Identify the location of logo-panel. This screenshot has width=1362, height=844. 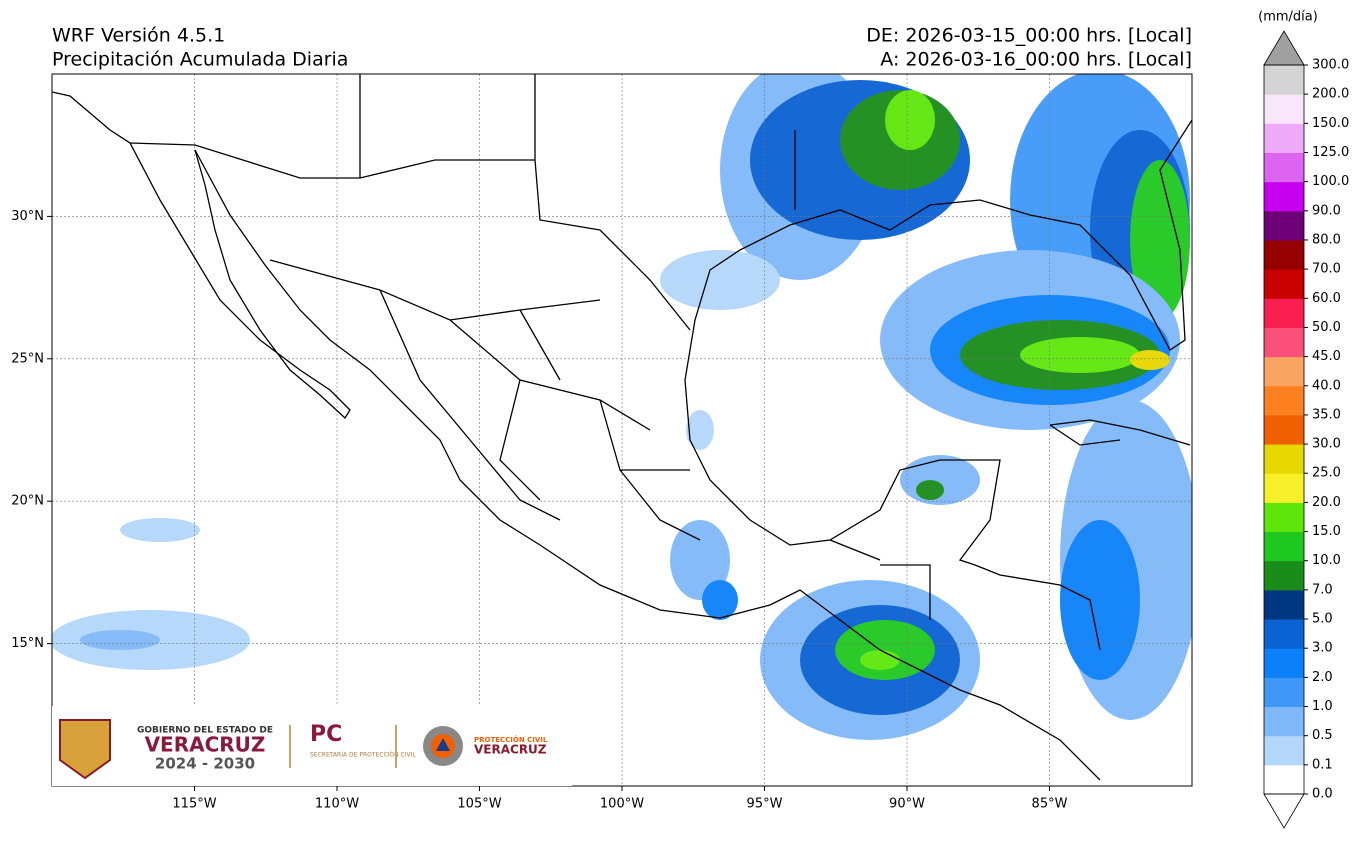
(312, 746).